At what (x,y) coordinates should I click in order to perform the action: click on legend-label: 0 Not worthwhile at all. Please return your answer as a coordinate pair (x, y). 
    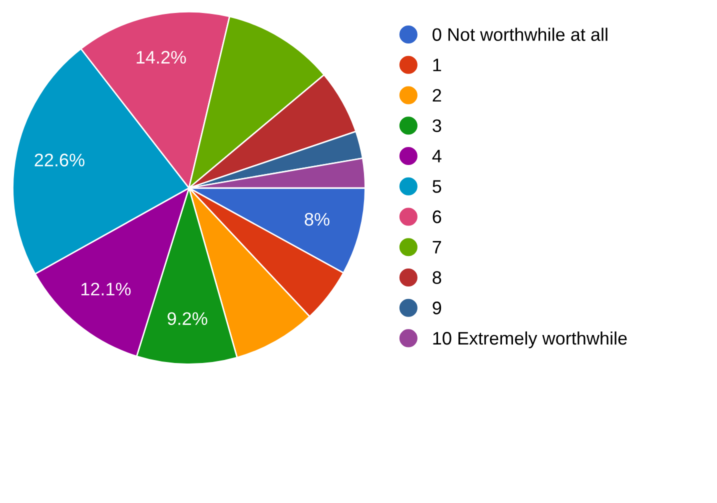
    Looking at the image, I should click on (520, 34).